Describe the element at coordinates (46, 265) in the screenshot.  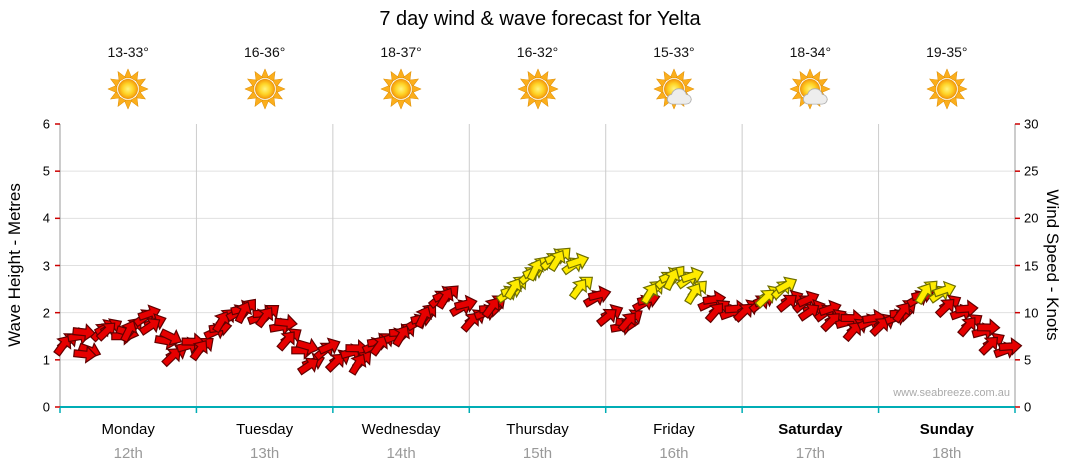
I see `left-axis-tick-label: 3` at that location.